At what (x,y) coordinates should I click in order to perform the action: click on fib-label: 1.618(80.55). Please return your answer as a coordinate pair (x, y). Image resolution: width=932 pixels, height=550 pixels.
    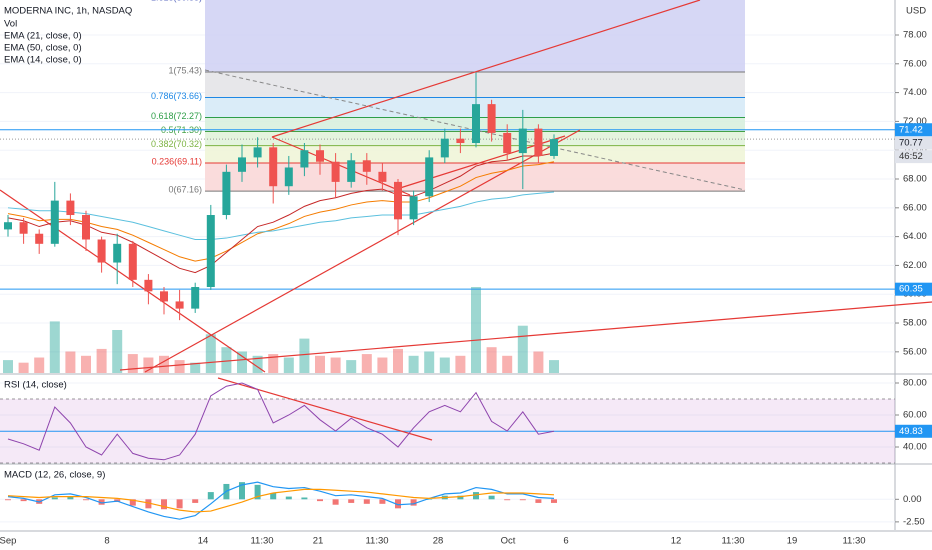
    Looking at the image, I should click on (176, 1).